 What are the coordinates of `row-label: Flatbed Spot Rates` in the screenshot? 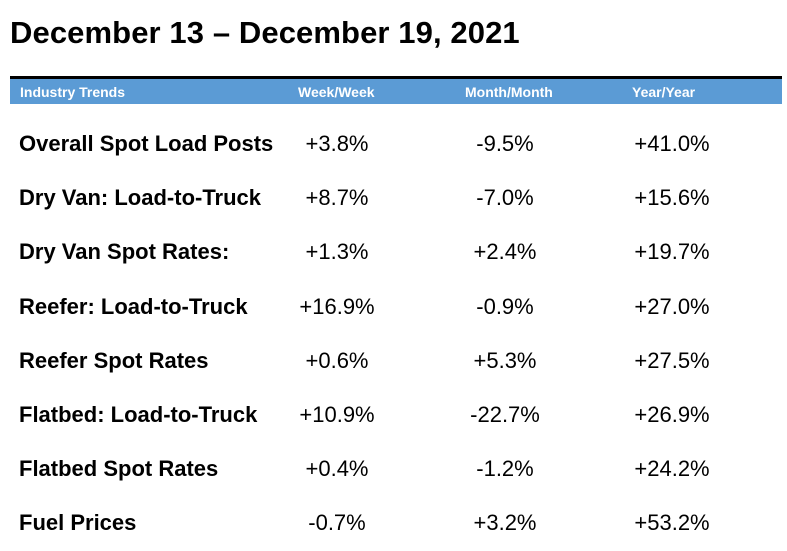 It's located at (119, 469).